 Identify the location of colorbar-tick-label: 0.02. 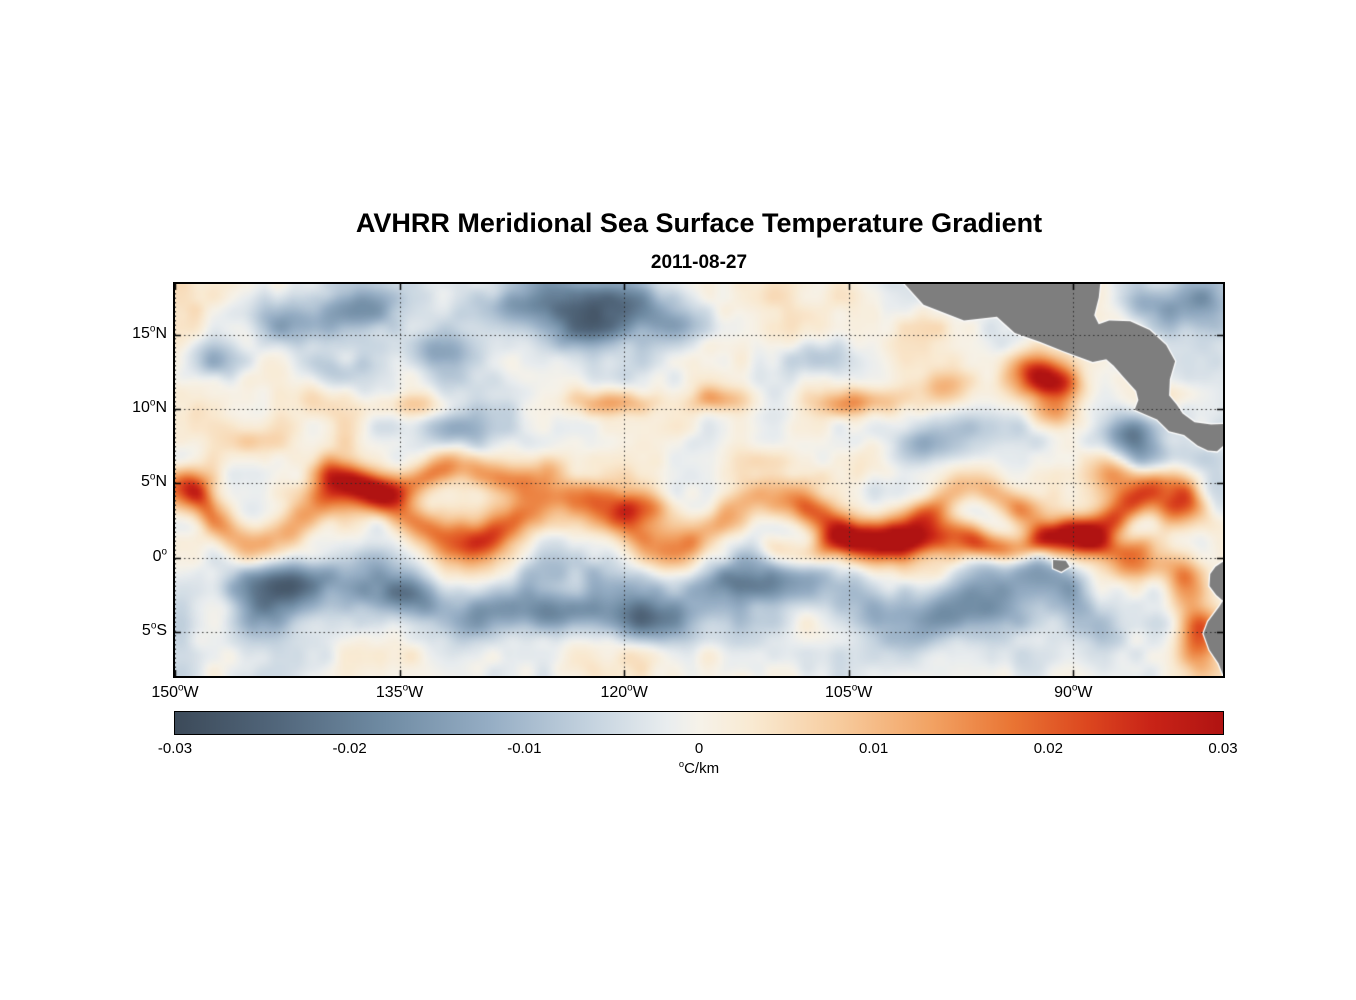
(1048, 748).